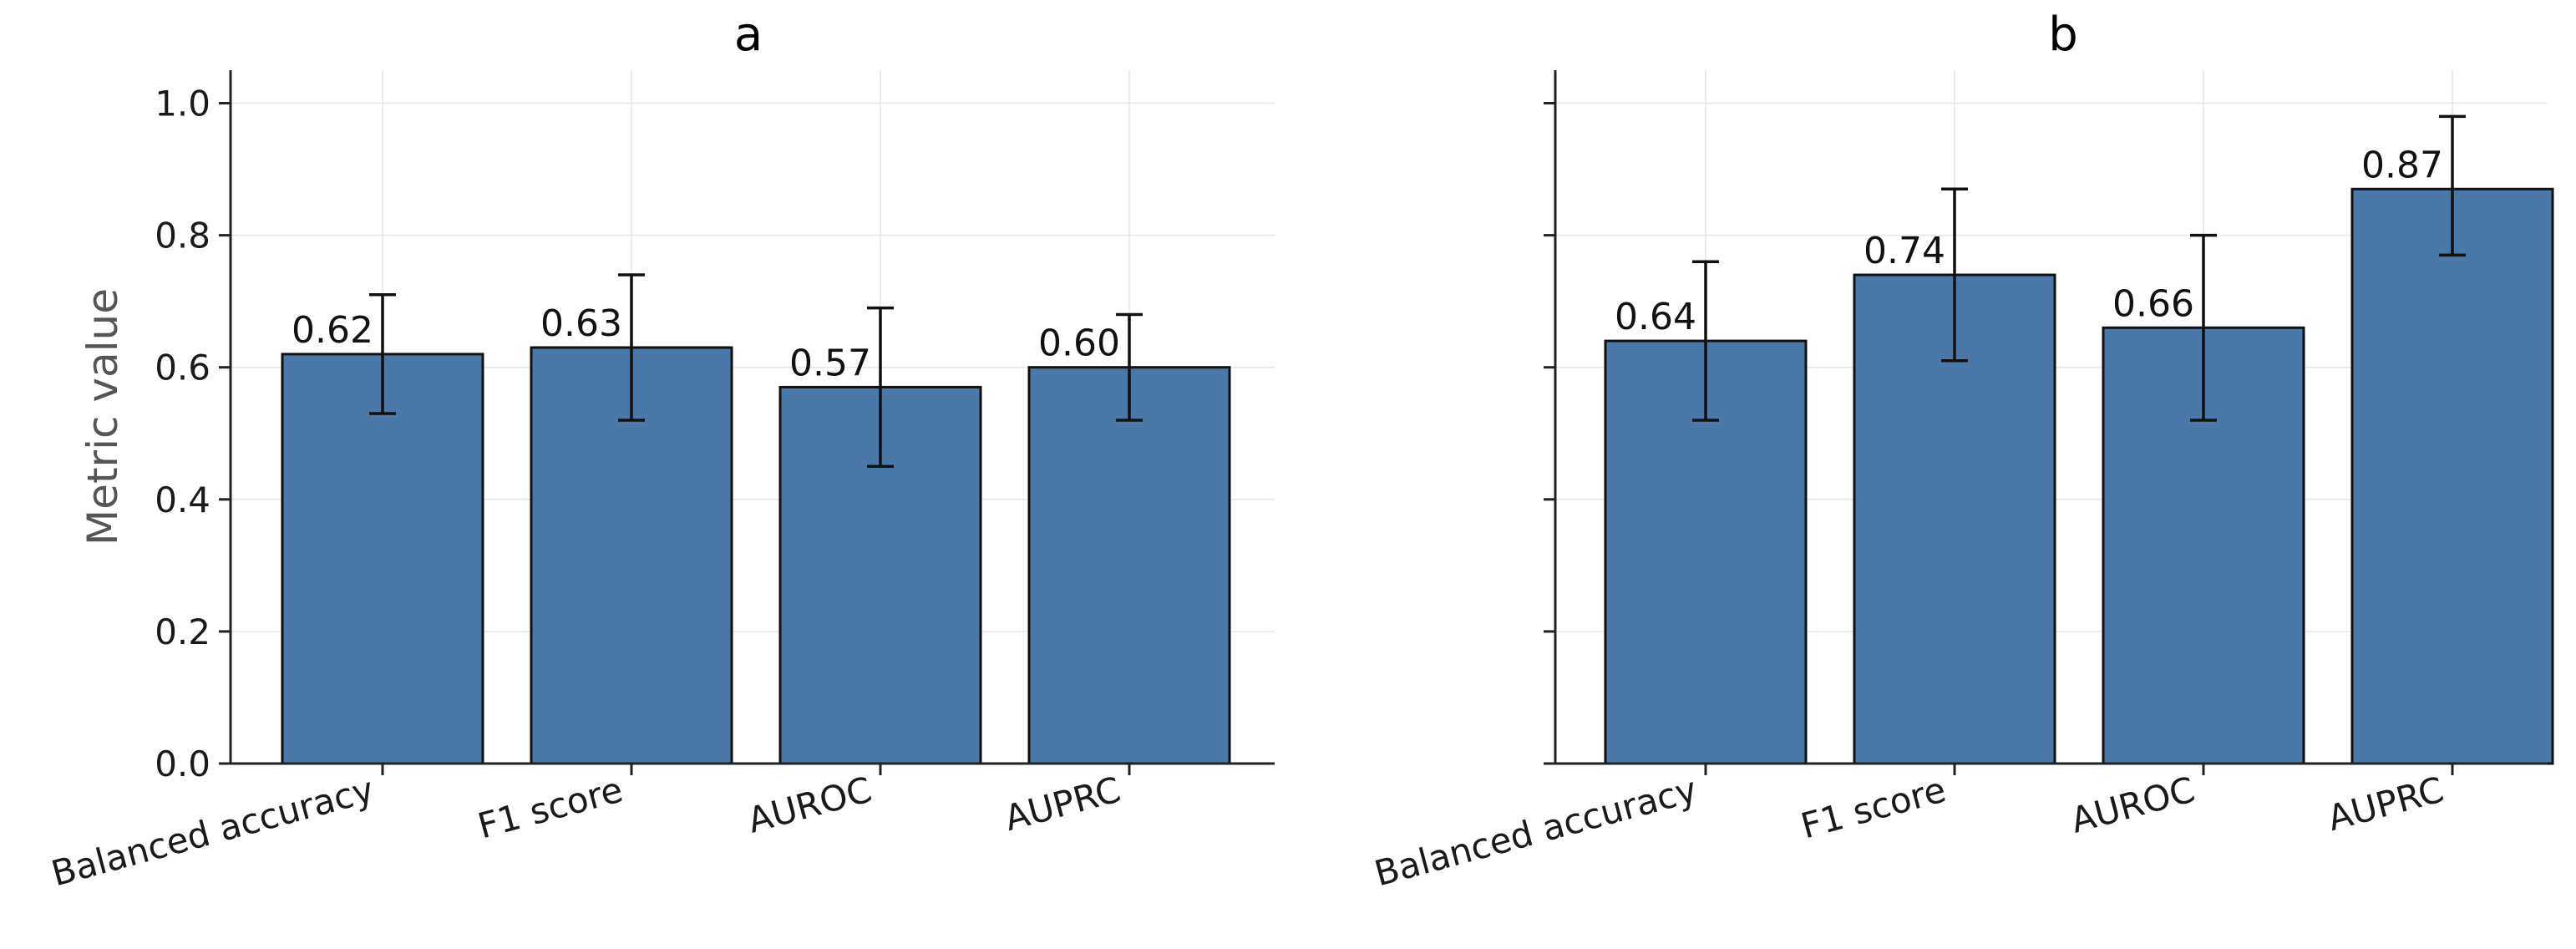  What do you see at coordinates (2063, 35) in the screenshot?
I see `panel-title: b` at bounding box center [2063, 35].